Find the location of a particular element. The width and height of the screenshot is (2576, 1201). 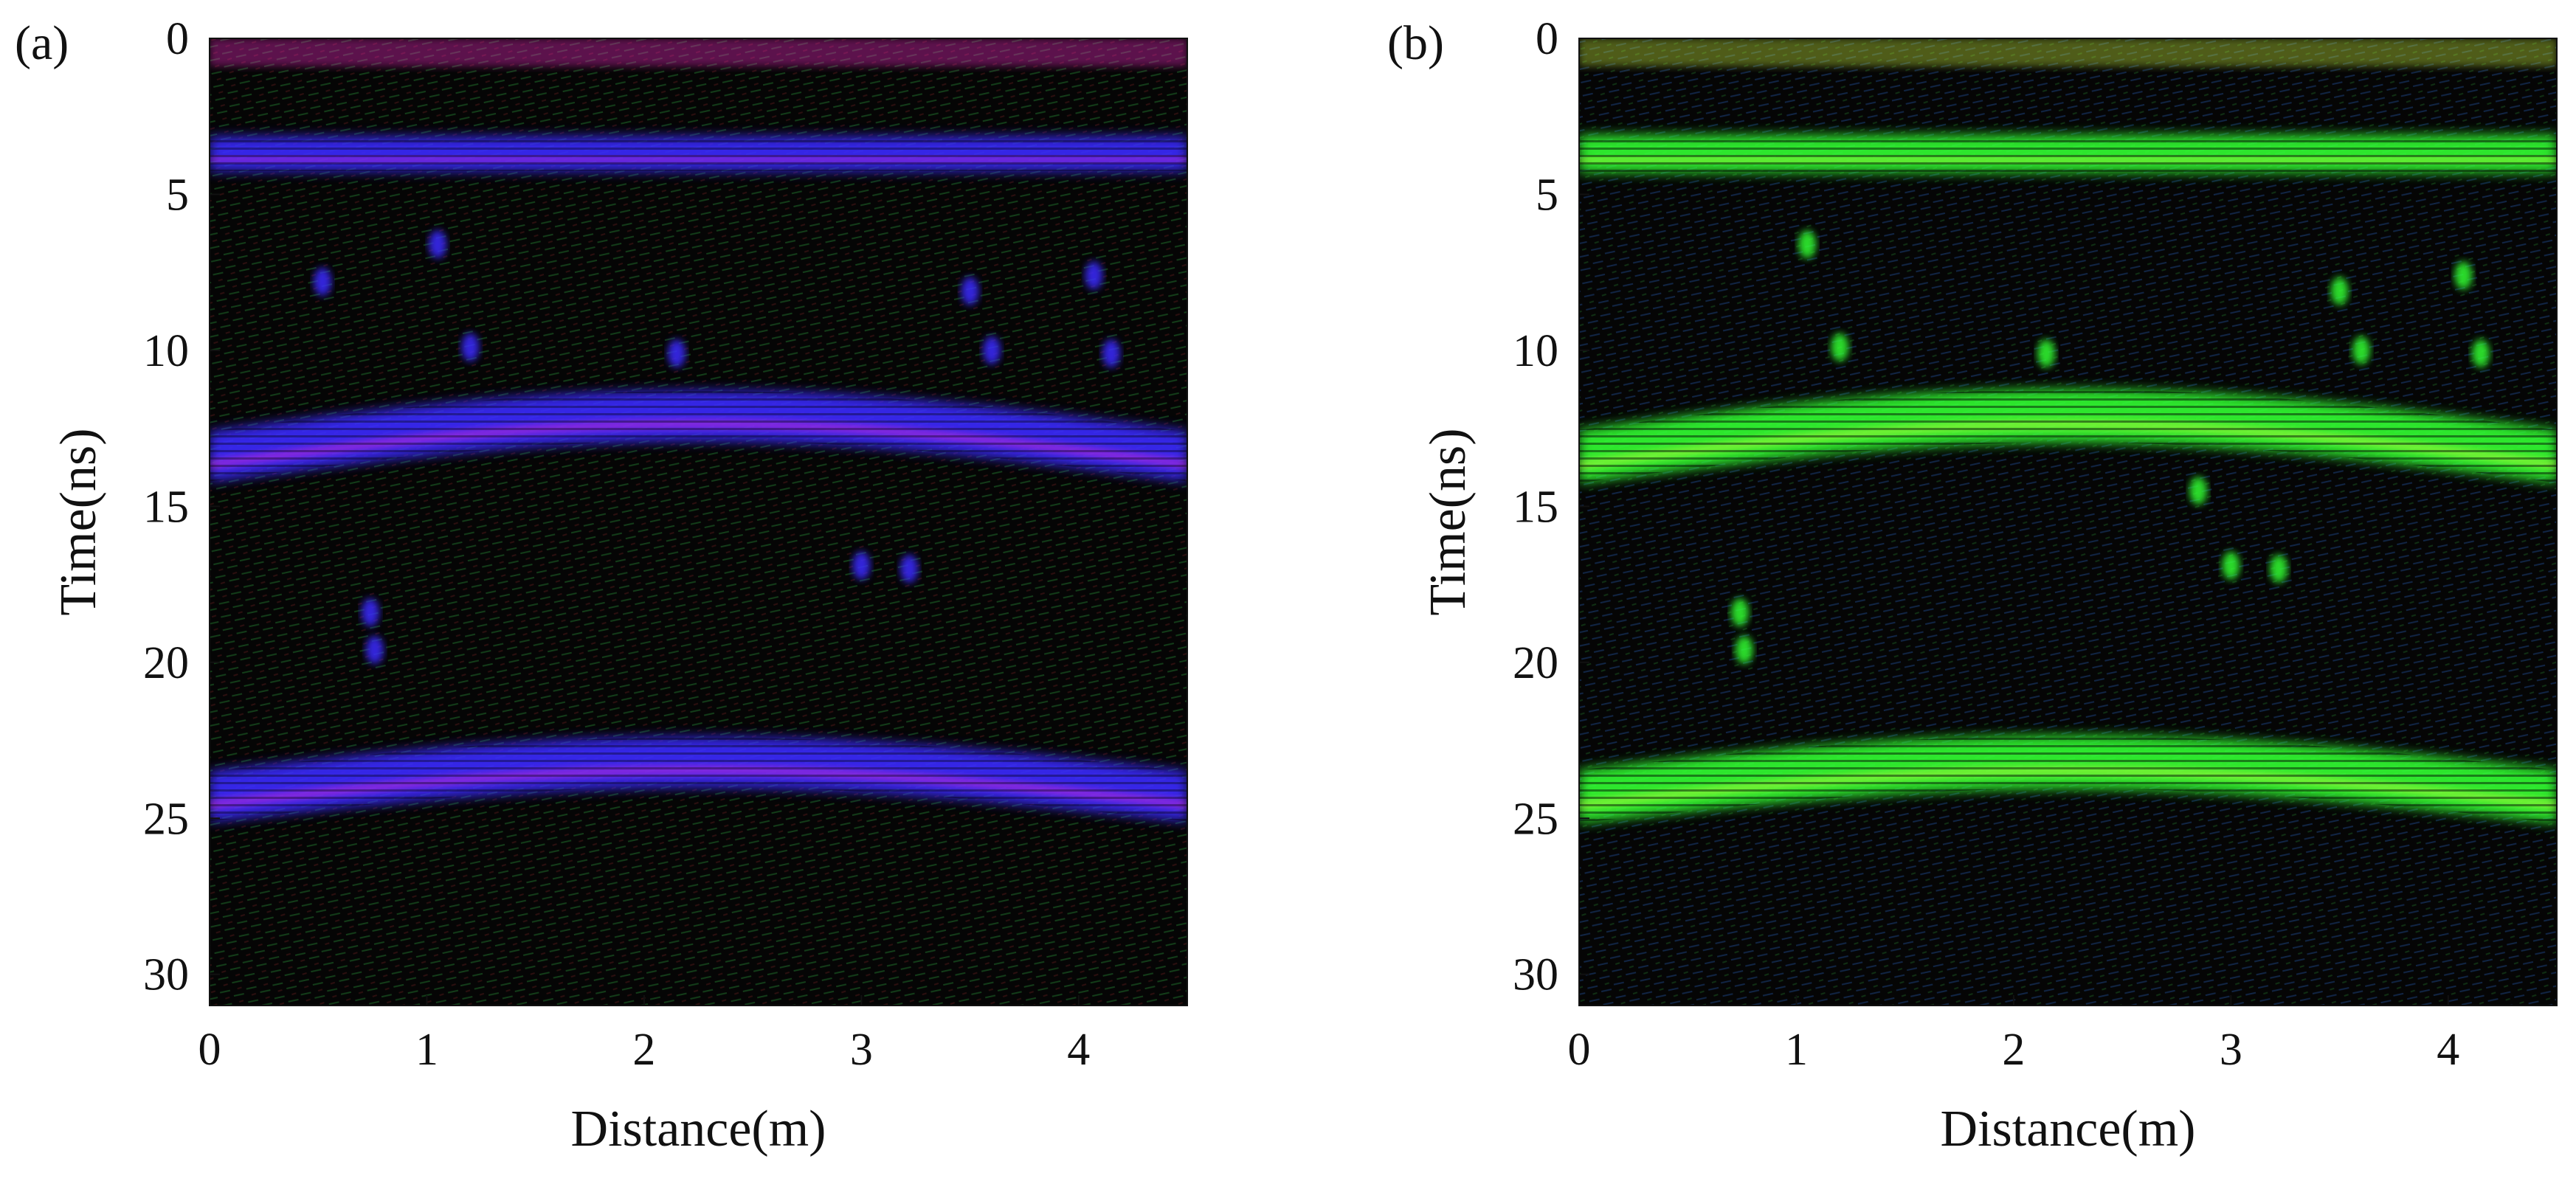

panel-label: (a) is located at coordinates (42, 43).